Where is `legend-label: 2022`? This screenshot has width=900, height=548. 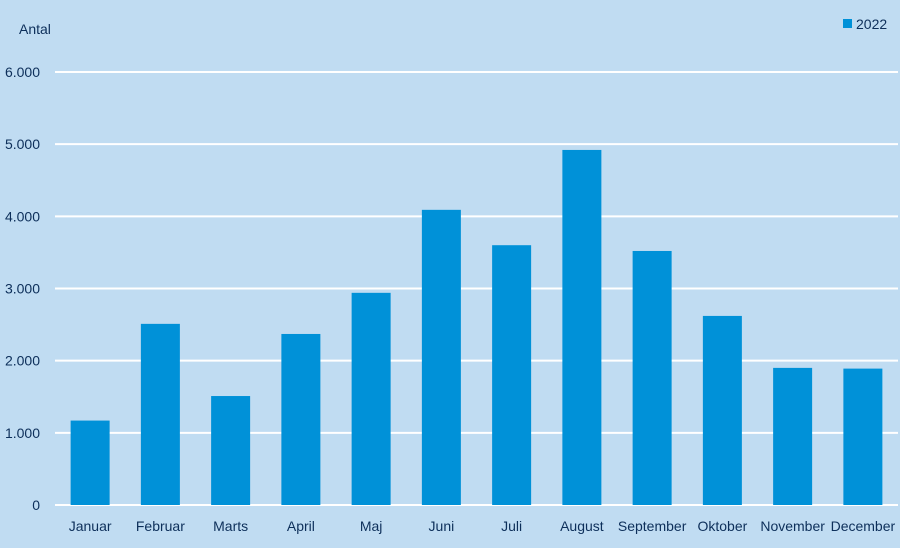
legend-label: 2022 is located at coordinates (871, 24).